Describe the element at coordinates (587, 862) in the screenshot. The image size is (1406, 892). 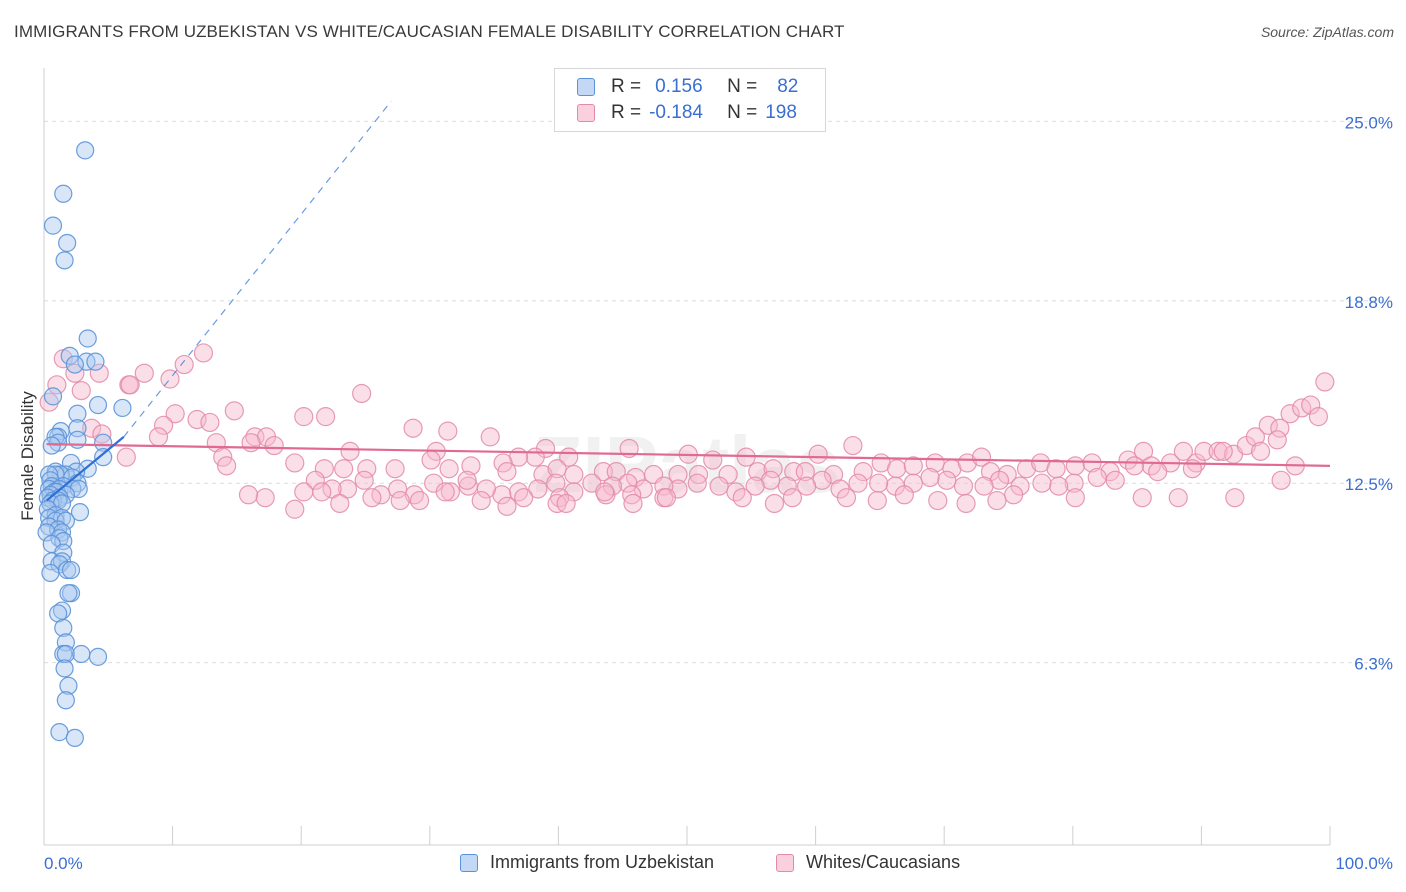
I see `bottom-legend-uzbekistan: Immigrants from Uzbekistan` at that location.